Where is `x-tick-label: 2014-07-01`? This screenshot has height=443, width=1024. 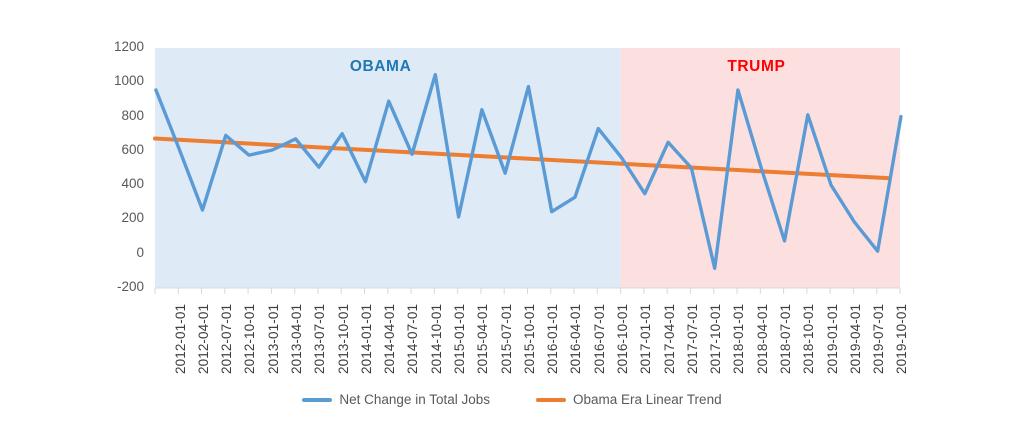
x-tick-label: 2014-07-01 is located at coordinates (413, 338).